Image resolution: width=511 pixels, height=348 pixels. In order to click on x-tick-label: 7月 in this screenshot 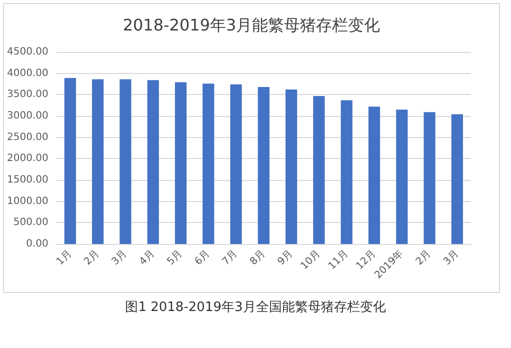, I will do `click(230, 258)`.